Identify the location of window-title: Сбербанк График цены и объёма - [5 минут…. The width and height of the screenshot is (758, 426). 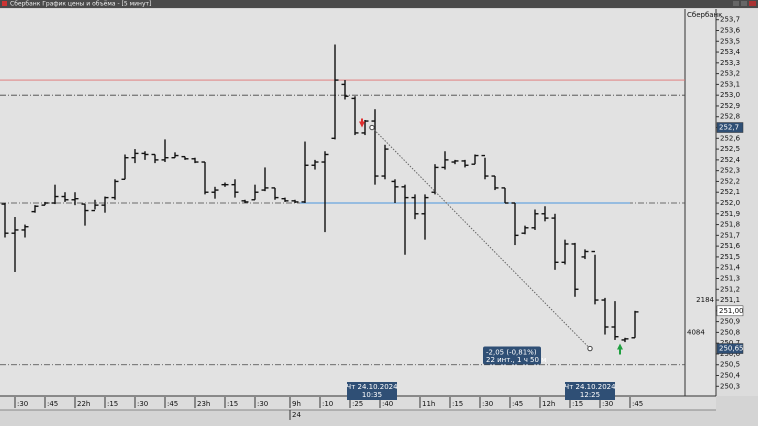
(80, 4).